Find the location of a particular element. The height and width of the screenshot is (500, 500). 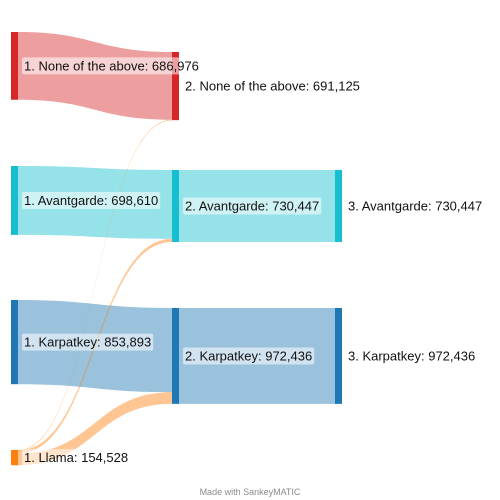

label-bg-a2 is located at coordinates (252, 206).